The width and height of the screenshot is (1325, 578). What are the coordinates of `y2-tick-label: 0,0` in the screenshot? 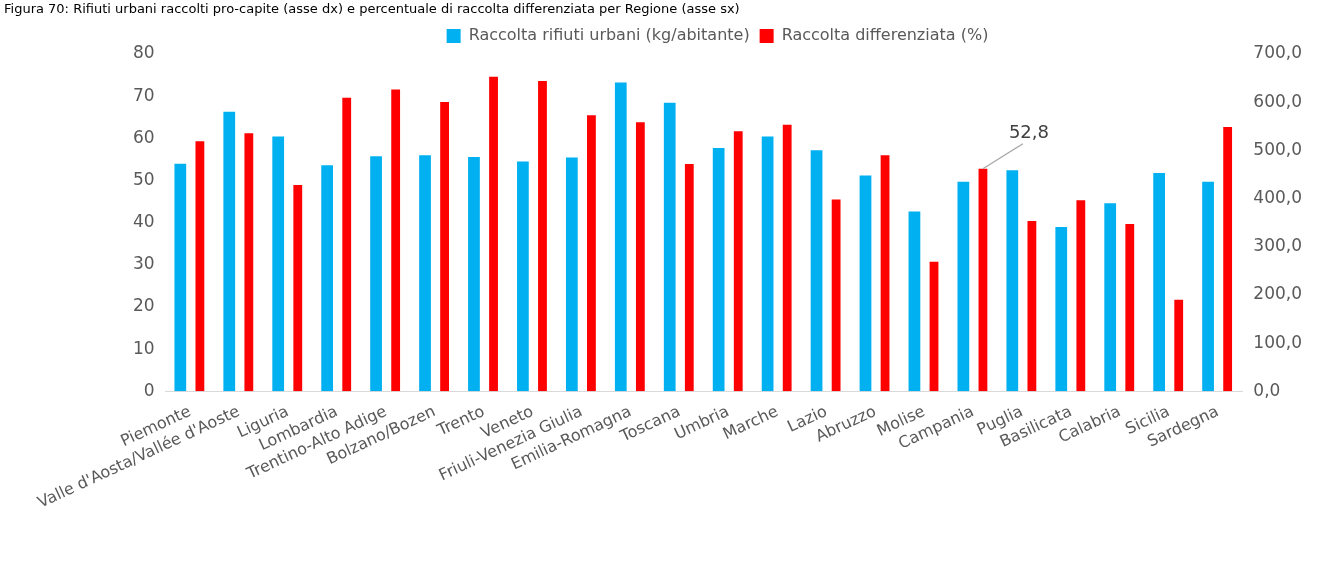 It's located at (1267, 389).